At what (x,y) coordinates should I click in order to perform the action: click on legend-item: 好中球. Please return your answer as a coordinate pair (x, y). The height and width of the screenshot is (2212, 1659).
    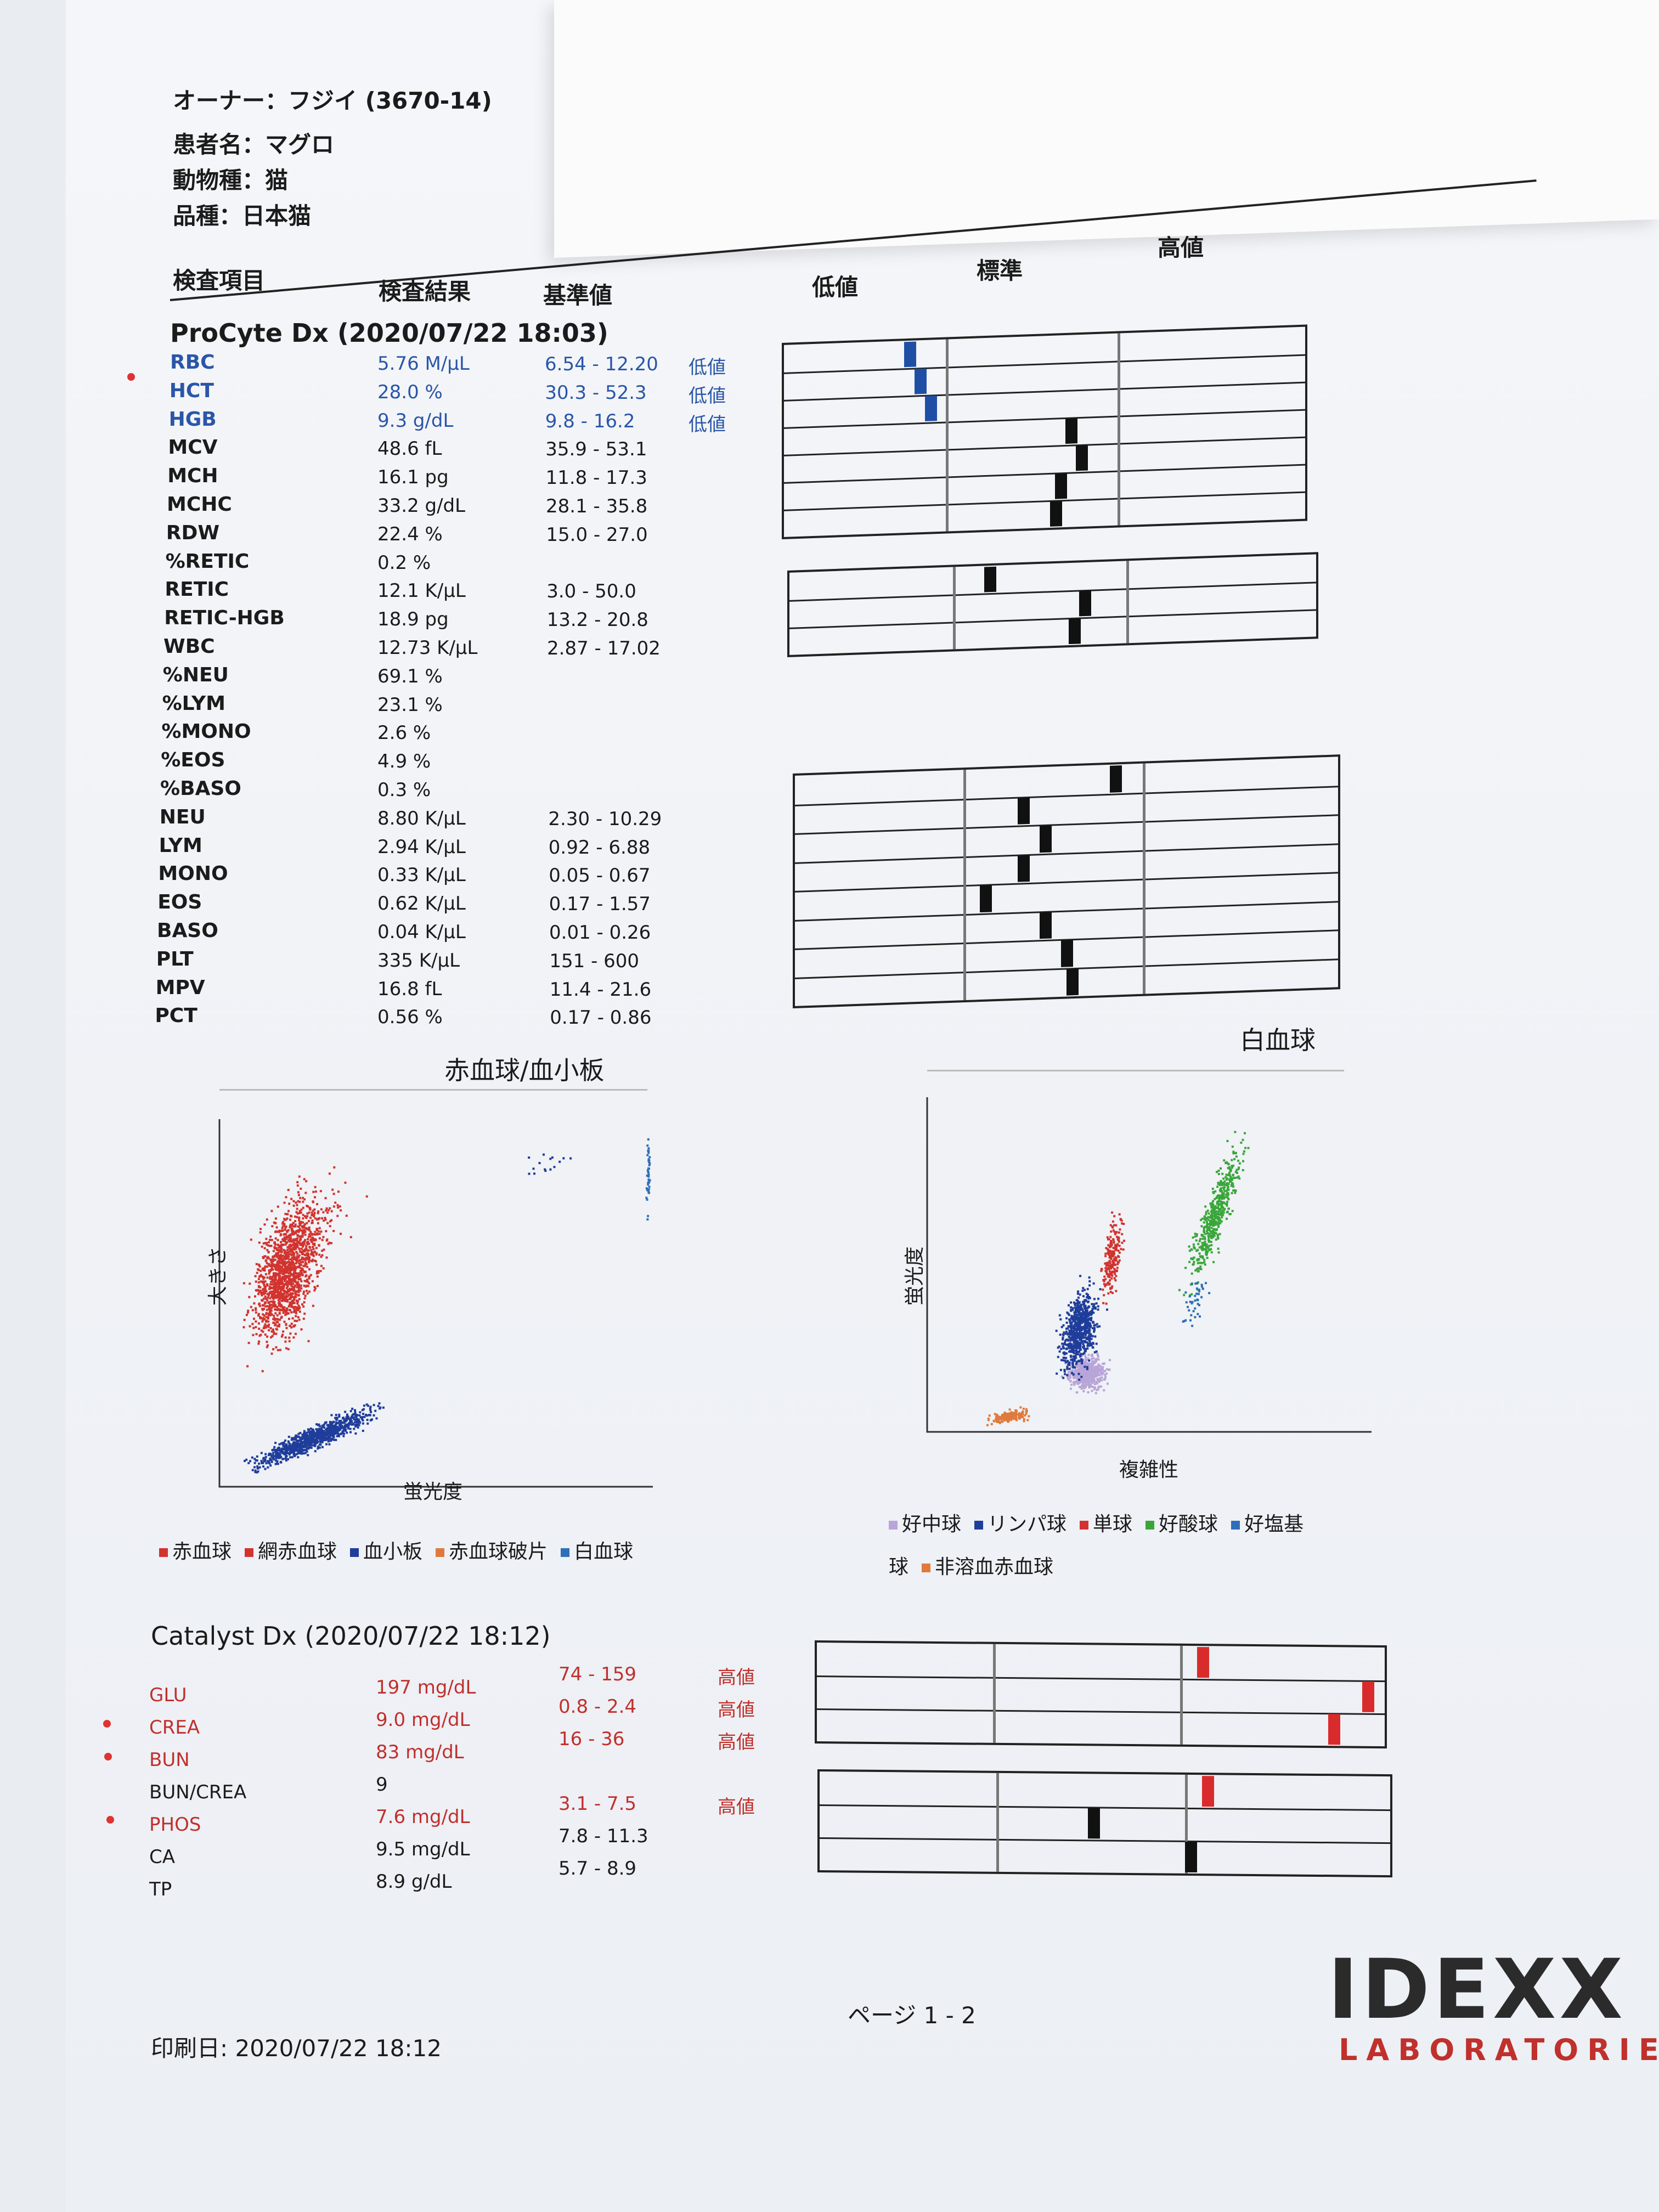
    Looking at the image, I should click on (925, 1524).